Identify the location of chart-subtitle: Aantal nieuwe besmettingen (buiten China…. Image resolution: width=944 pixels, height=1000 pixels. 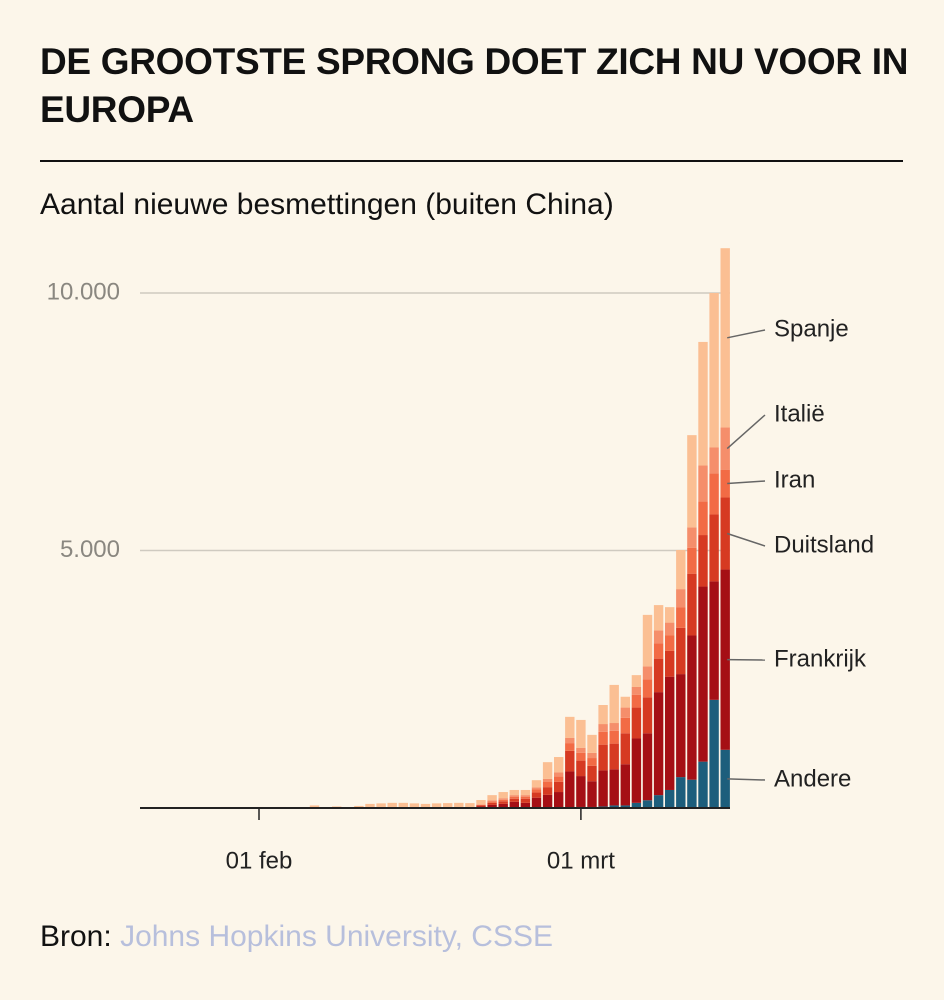
(327, 204).